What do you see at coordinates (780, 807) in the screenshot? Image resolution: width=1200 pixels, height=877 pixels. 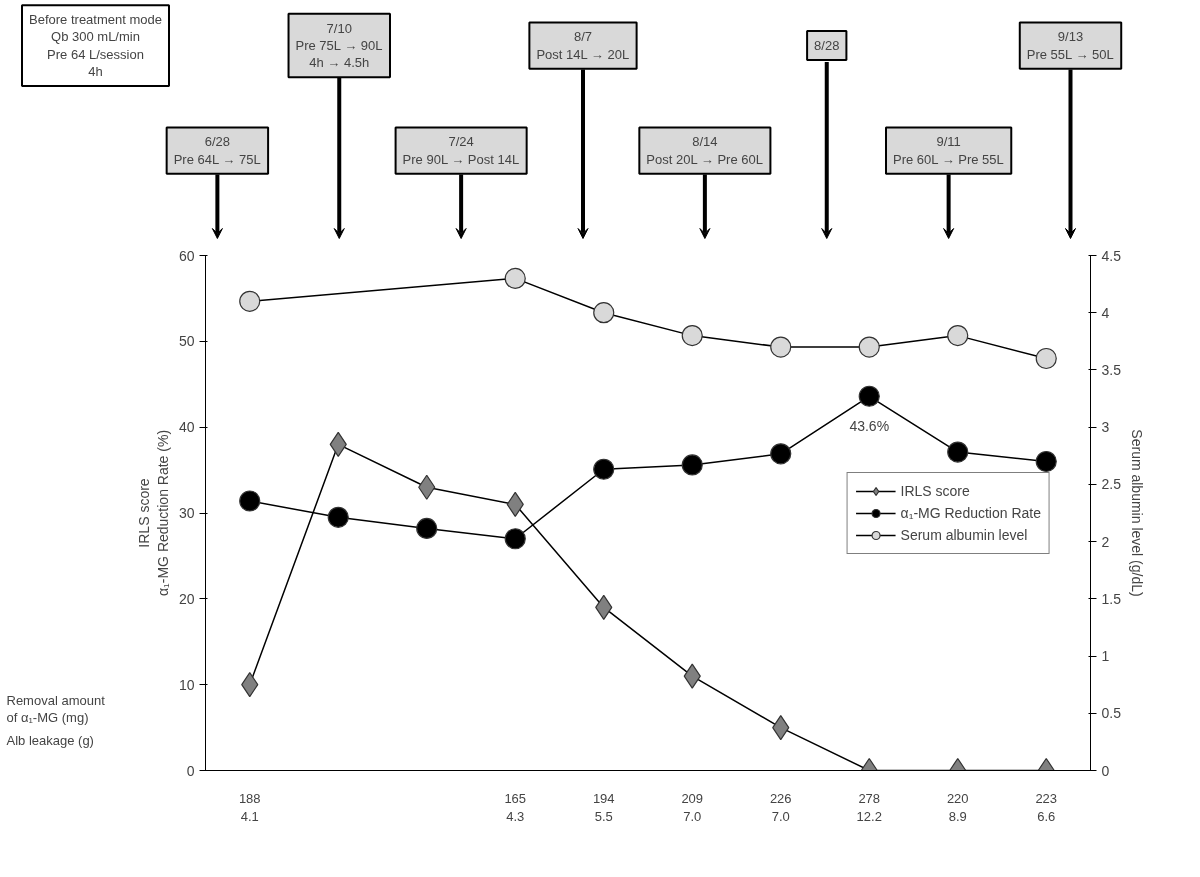 I see `x-tick-label: 226 7.0` at bounding box center [780, 807].